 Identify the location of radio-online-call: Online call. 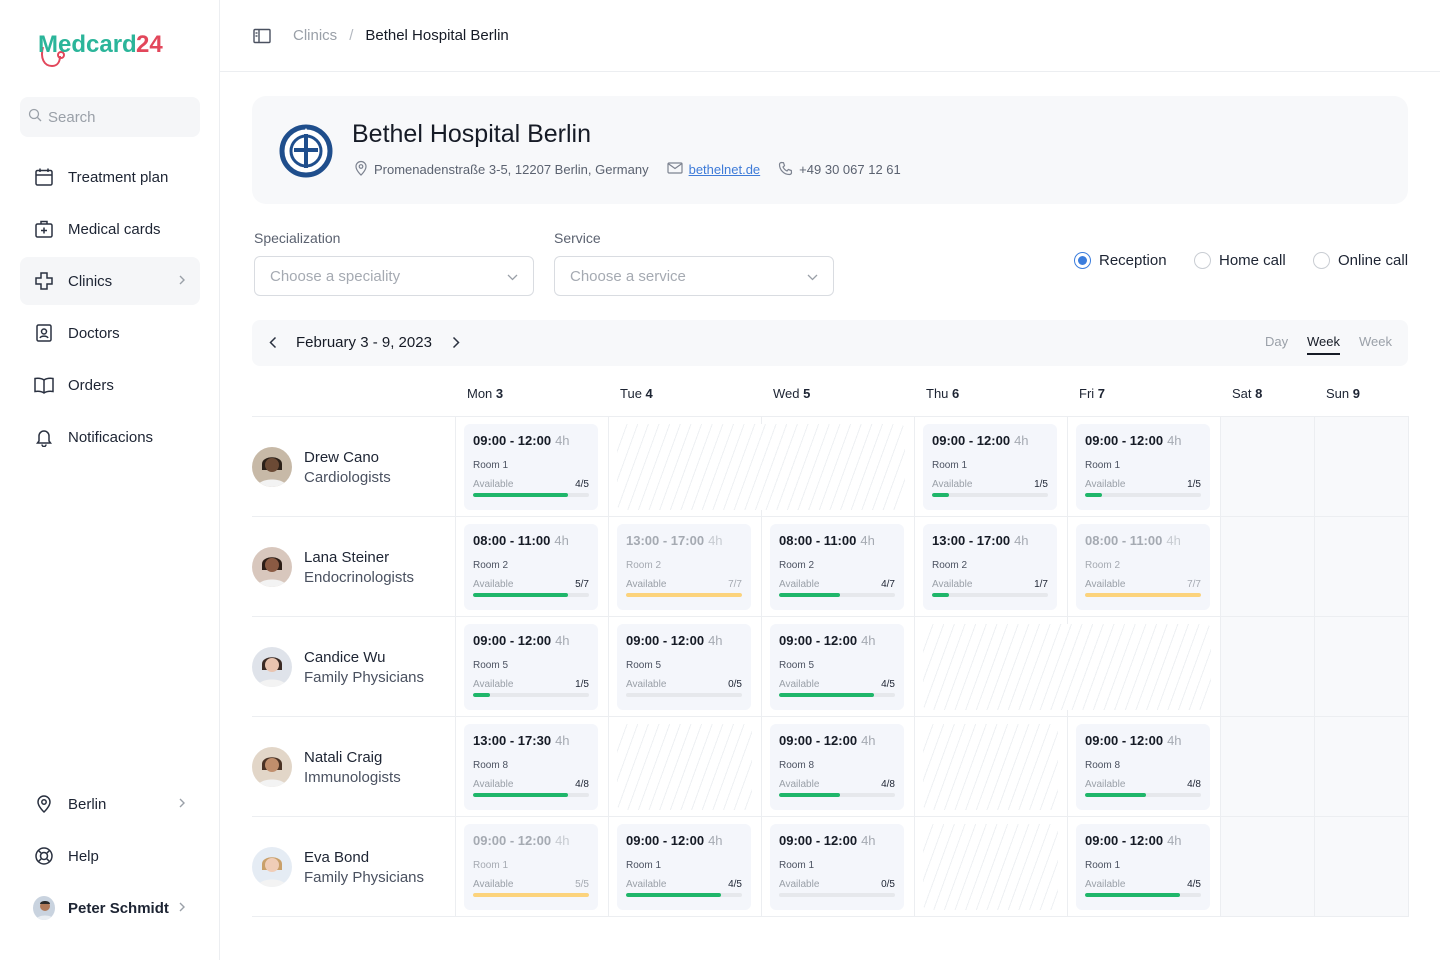
(1360, 260).